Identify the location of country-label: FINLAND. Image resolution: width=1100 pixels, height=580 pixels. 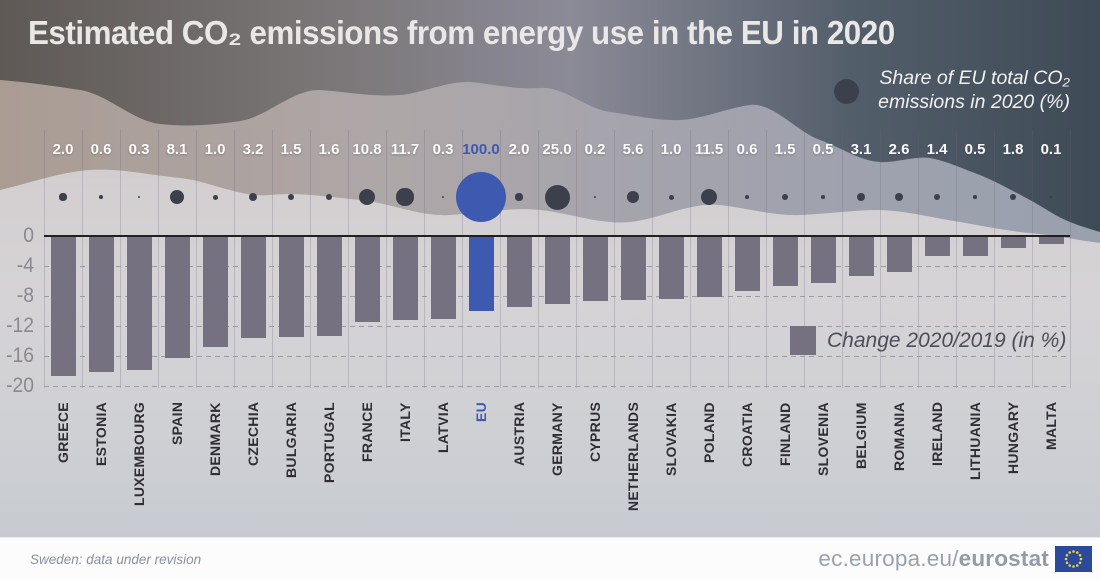
(785, 434).